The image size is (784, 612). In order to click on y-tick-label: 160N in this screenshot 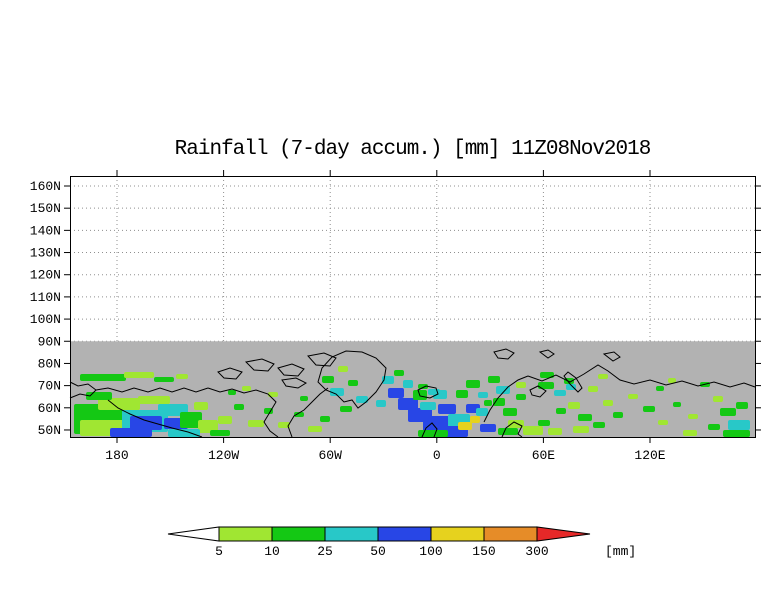, I will do `click(45, 186)`.